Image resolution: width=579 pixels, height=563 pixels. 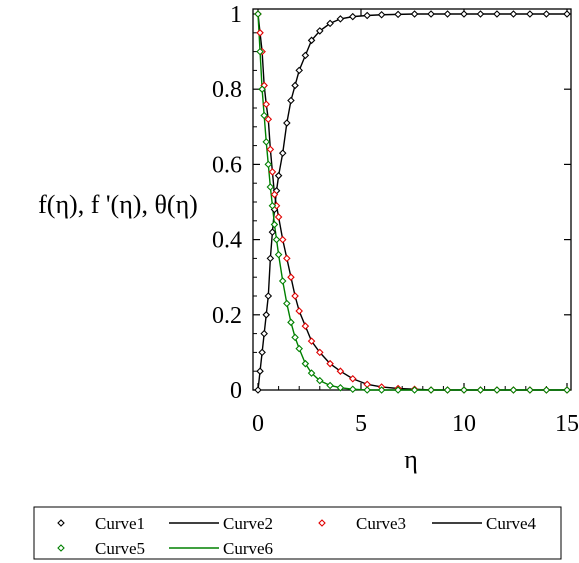 I want to click on legend-item-curve5: Curve5, so click(x=101, y=548).